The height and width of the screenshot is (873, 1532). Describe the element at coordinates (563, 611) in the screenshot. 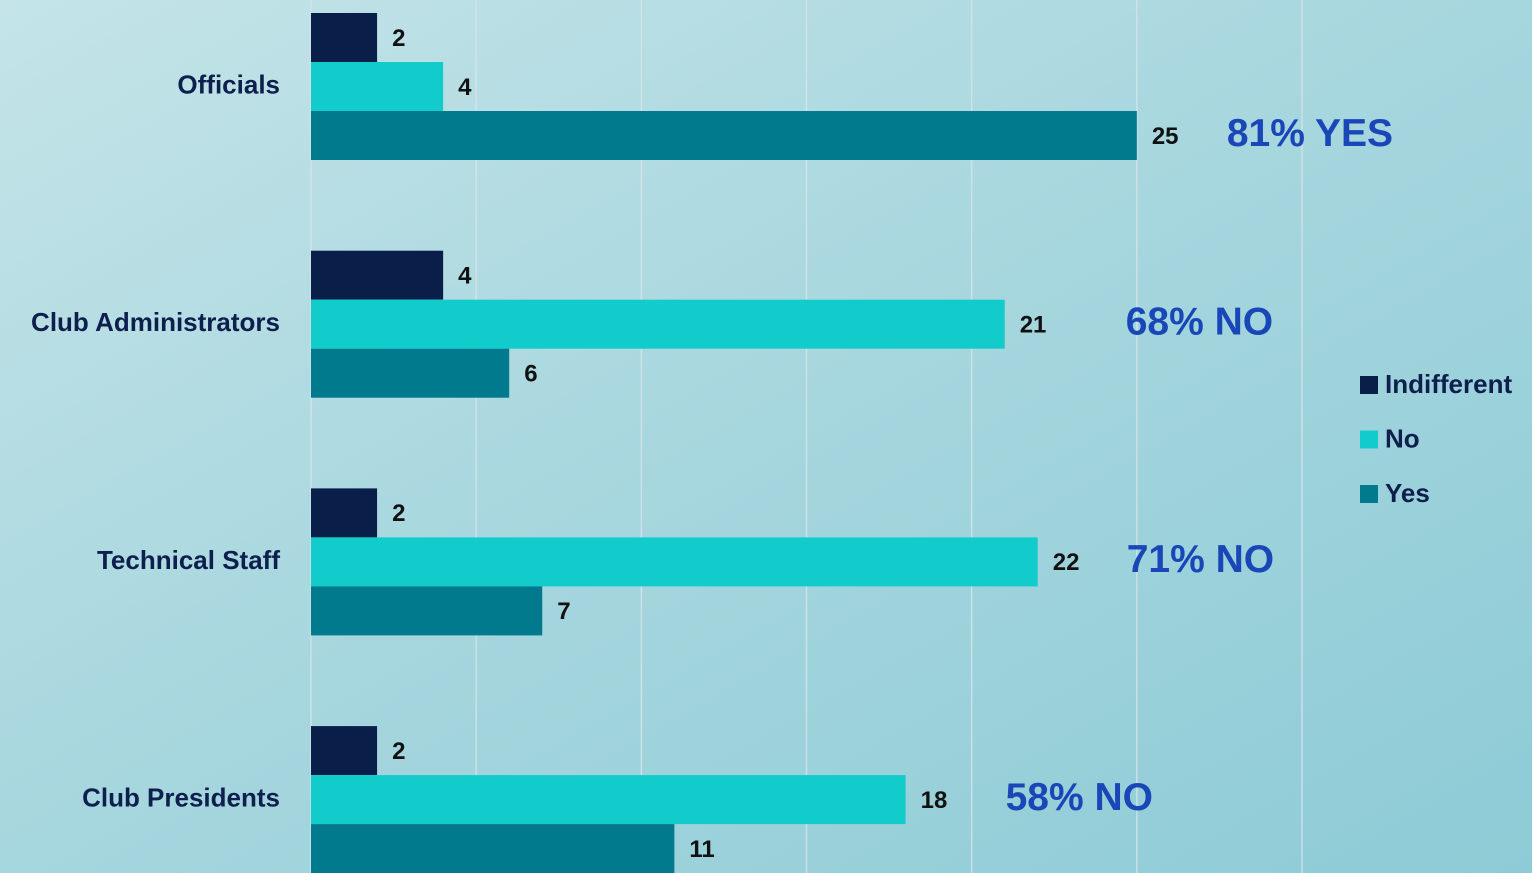

I see `value-label: 7` at that location.